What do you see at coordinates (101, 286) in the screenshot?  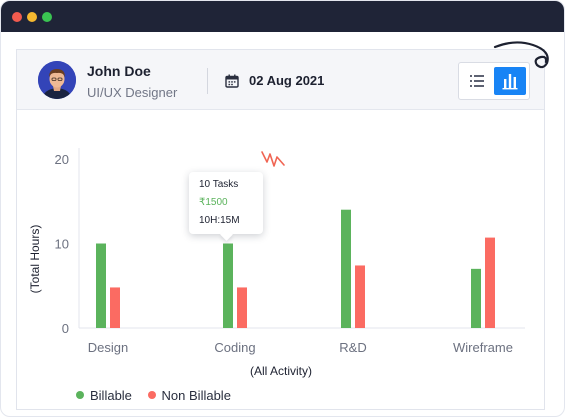 I see `bar-billable-design` at bounding box center [101, 286].